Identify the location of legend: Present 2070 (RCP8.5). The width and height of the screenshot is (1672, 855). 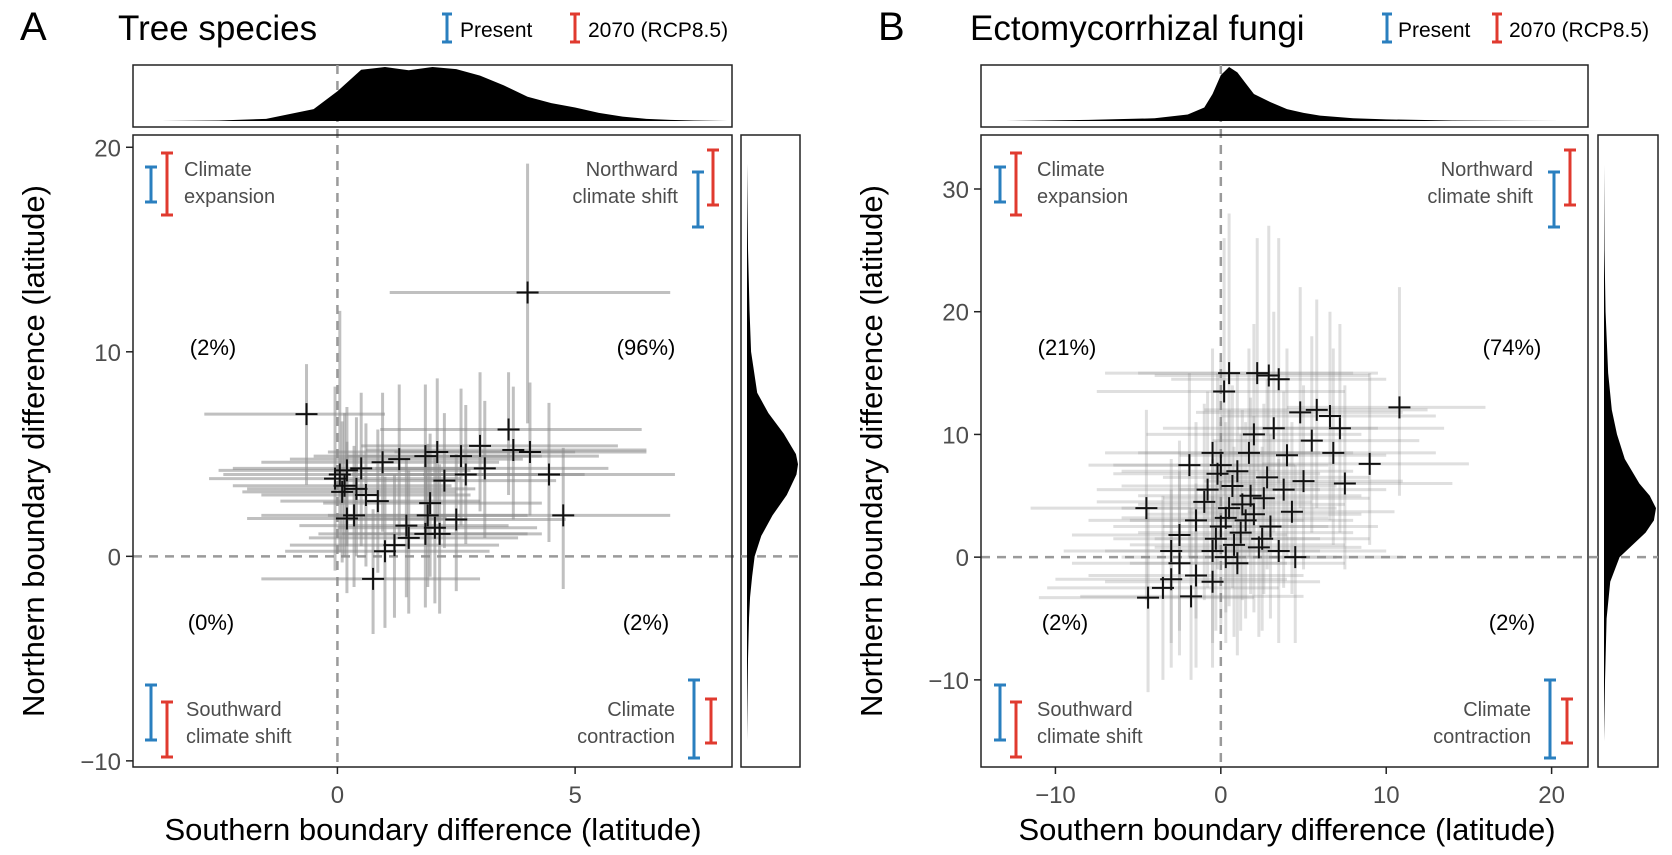
(585, 28).